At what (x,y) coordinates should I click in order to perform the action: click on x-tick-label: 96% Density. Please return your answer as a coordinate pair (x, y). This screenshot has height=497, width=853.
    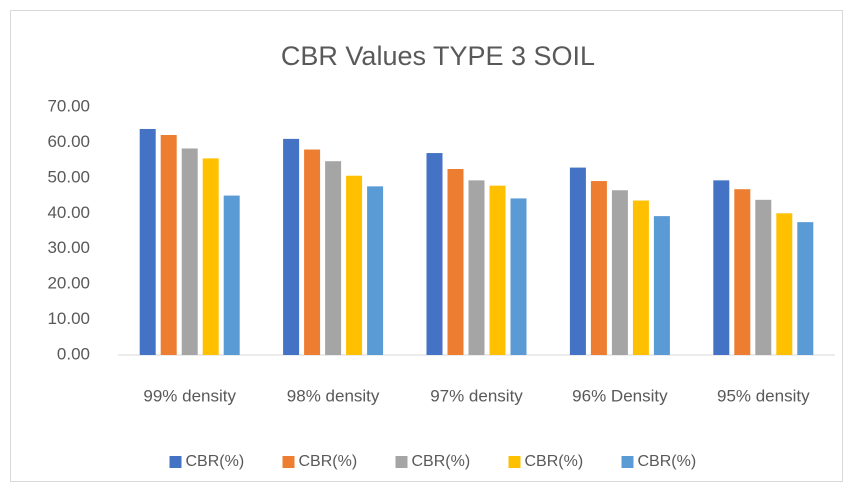
    Looking at the image, I should click on (620, 395).